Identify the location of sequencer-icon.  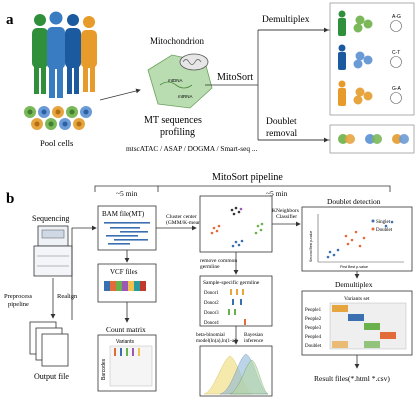
(53, 251).